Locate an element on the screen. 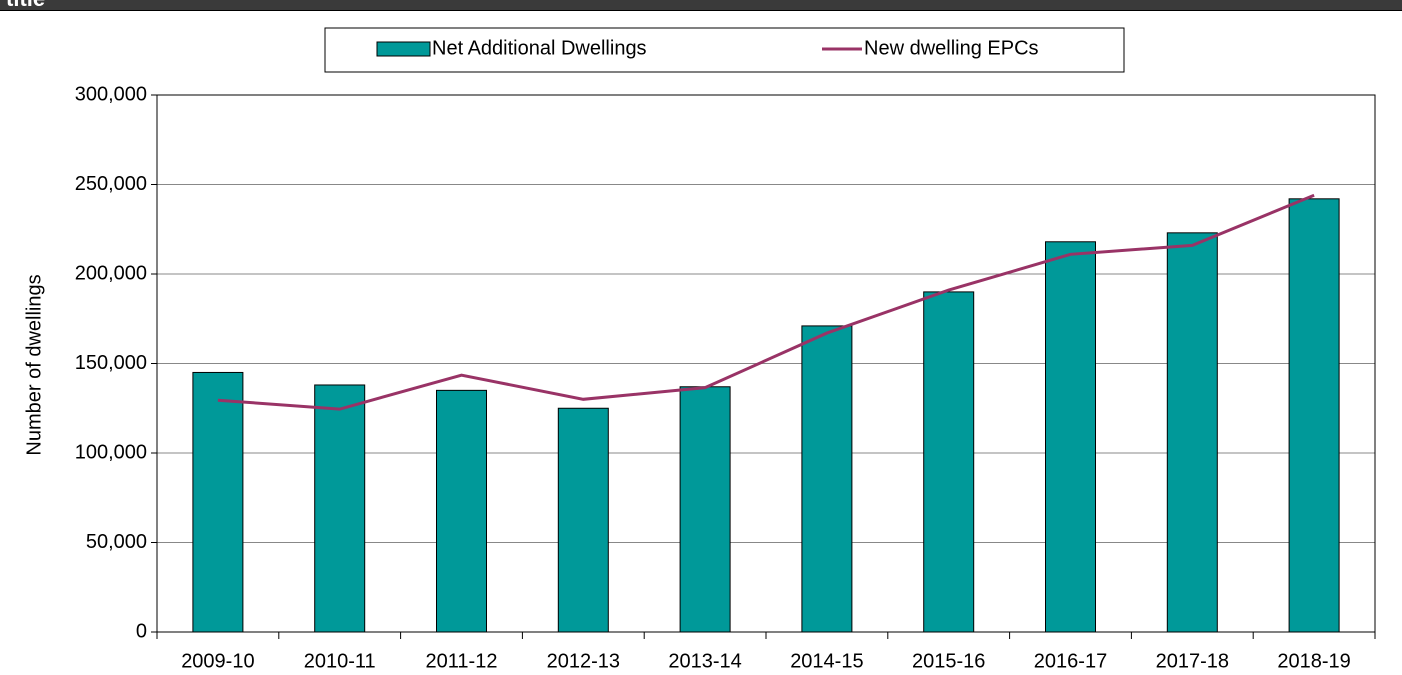 This screenshot has height=675, width=1402. x-tick-label: 2017-18 is located at coordinates (1192, 661).